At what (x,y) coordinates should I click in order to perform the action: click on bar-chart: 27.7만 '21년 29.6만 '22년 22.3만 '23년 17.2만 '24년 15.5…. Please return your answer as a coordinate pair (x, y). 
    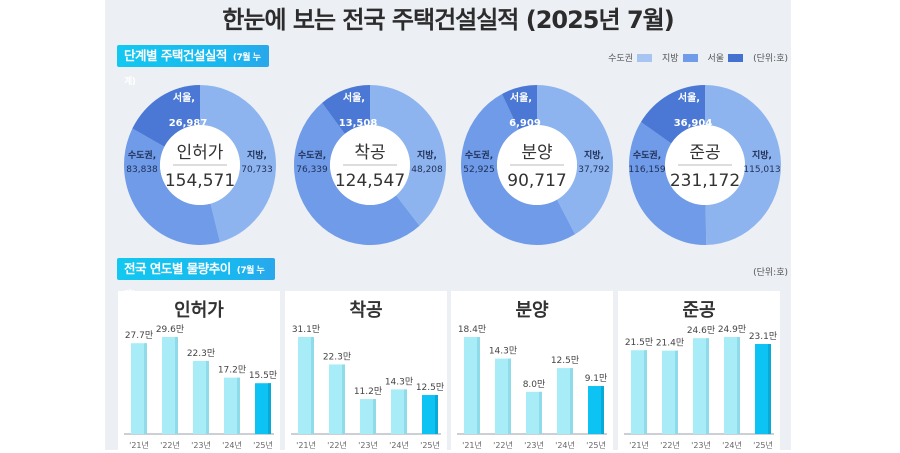
    Looking at the image, I should click on (200, 387).